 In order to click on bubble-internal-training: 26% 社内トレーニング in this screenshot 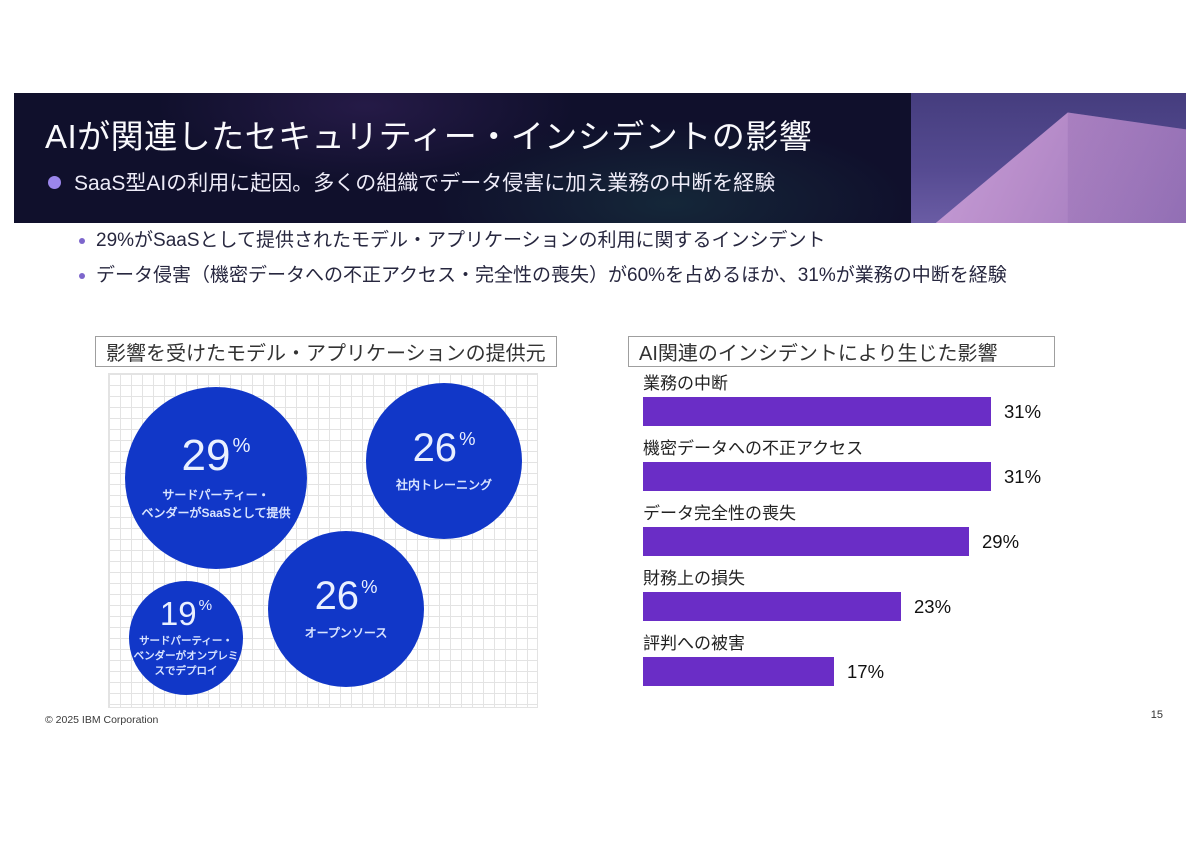, I will do `click(444, 461)`.